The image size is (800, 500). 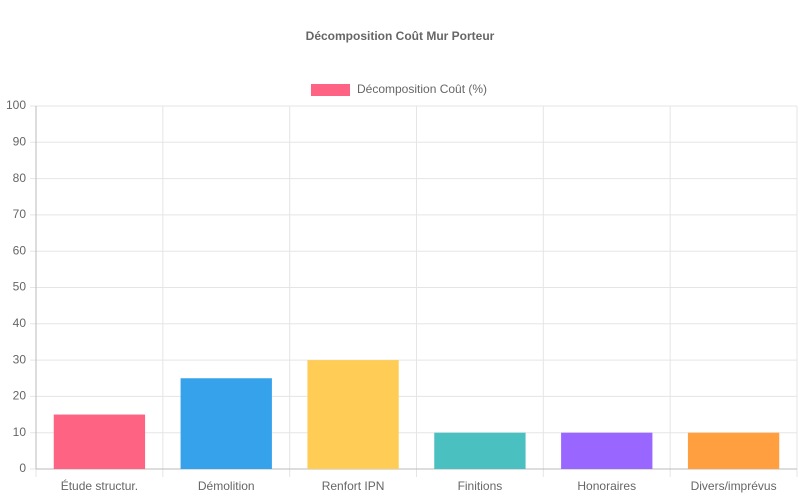 What do you see at coordinates (226, 486) in the screenshot?
I see `x-tick-label: Démolition` at bounding box center [226, 486].